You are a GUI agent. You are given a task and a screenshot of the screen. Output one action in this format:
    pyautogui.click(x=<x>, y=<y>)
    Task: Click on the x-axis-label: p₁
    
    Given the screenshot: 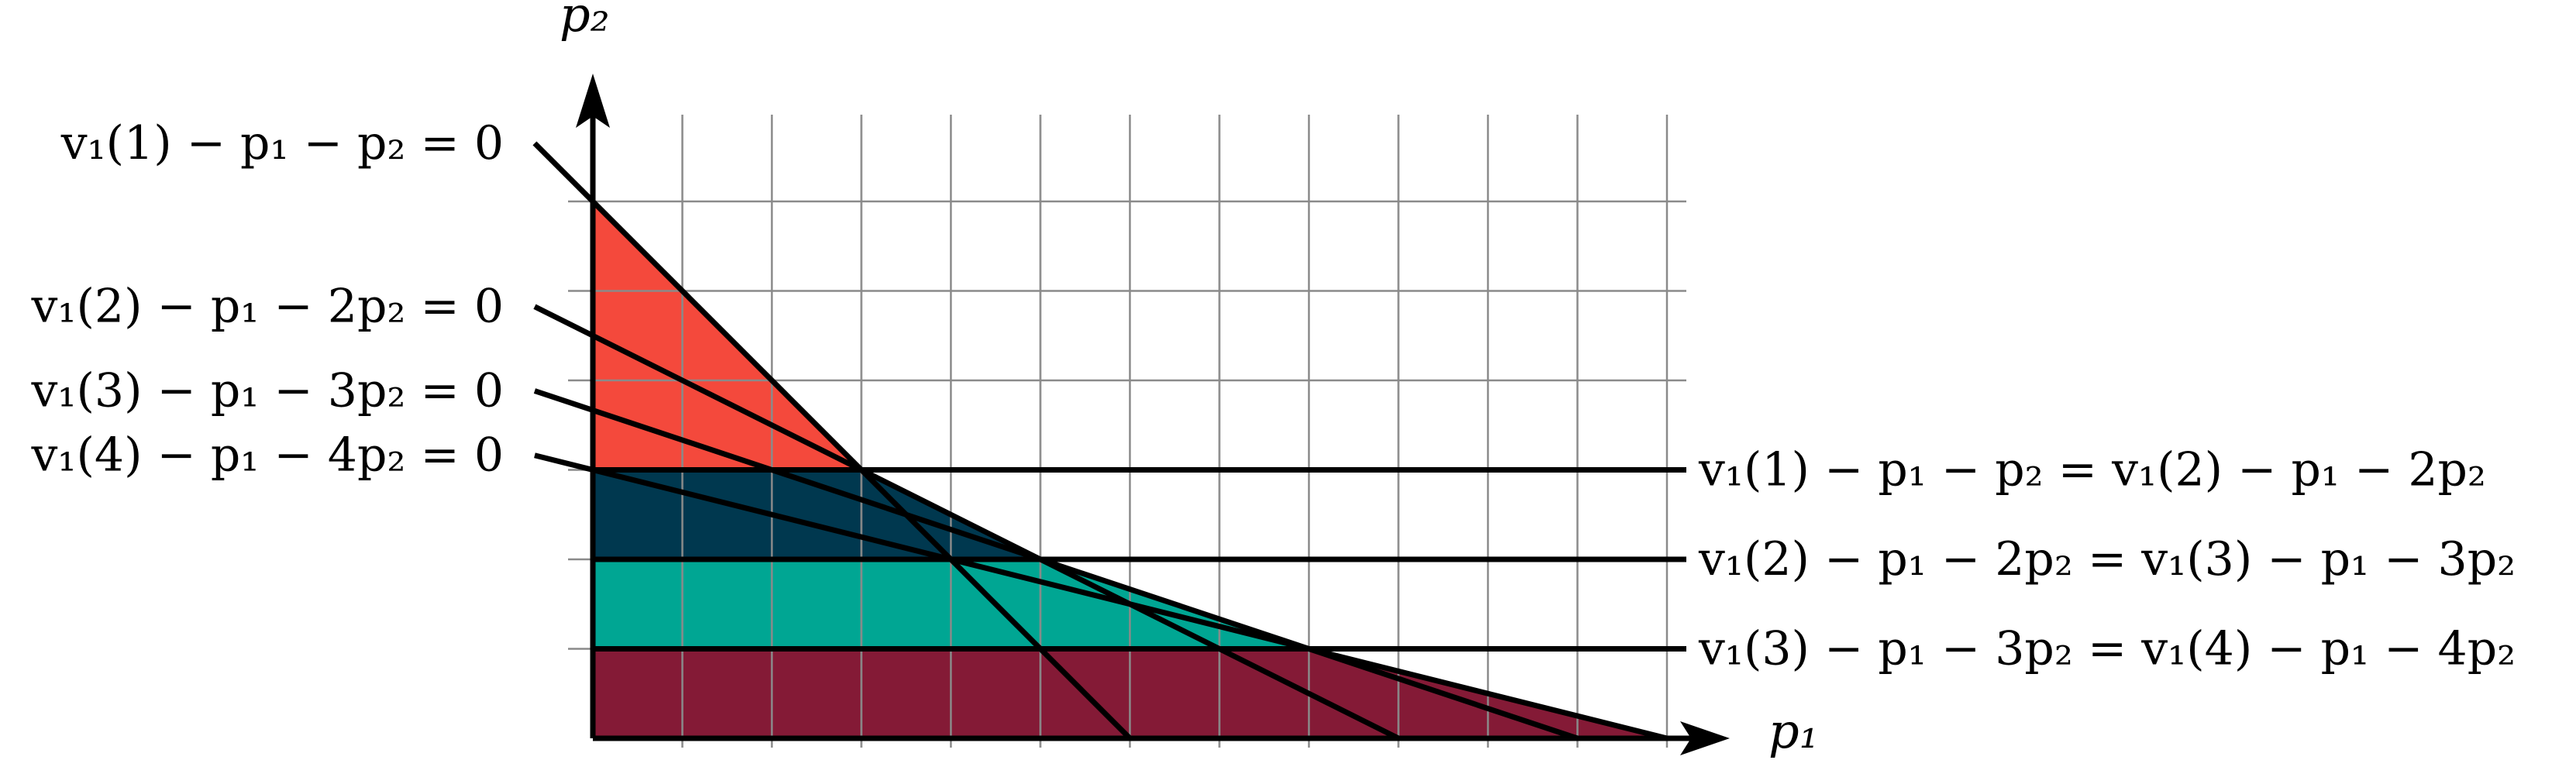 What is the action you would take?
    pyautogui.click(x=1793, y=731)
    